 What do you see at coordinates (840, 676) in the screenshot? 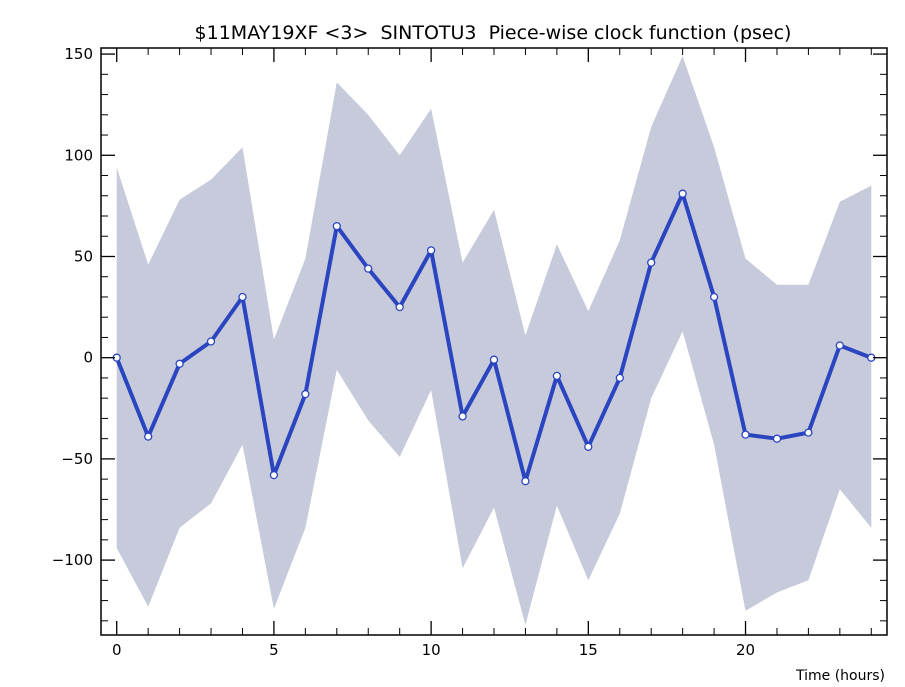
I see `x-axis-label: Time (hours)` at bounding box center [840, 676].